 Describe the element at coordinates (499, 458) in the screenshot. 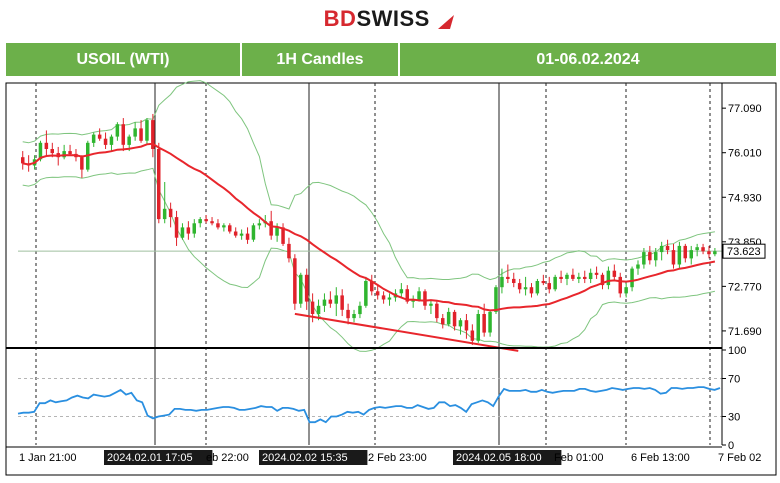

I see `time-label: 2024.02.05 18:00` at that location.